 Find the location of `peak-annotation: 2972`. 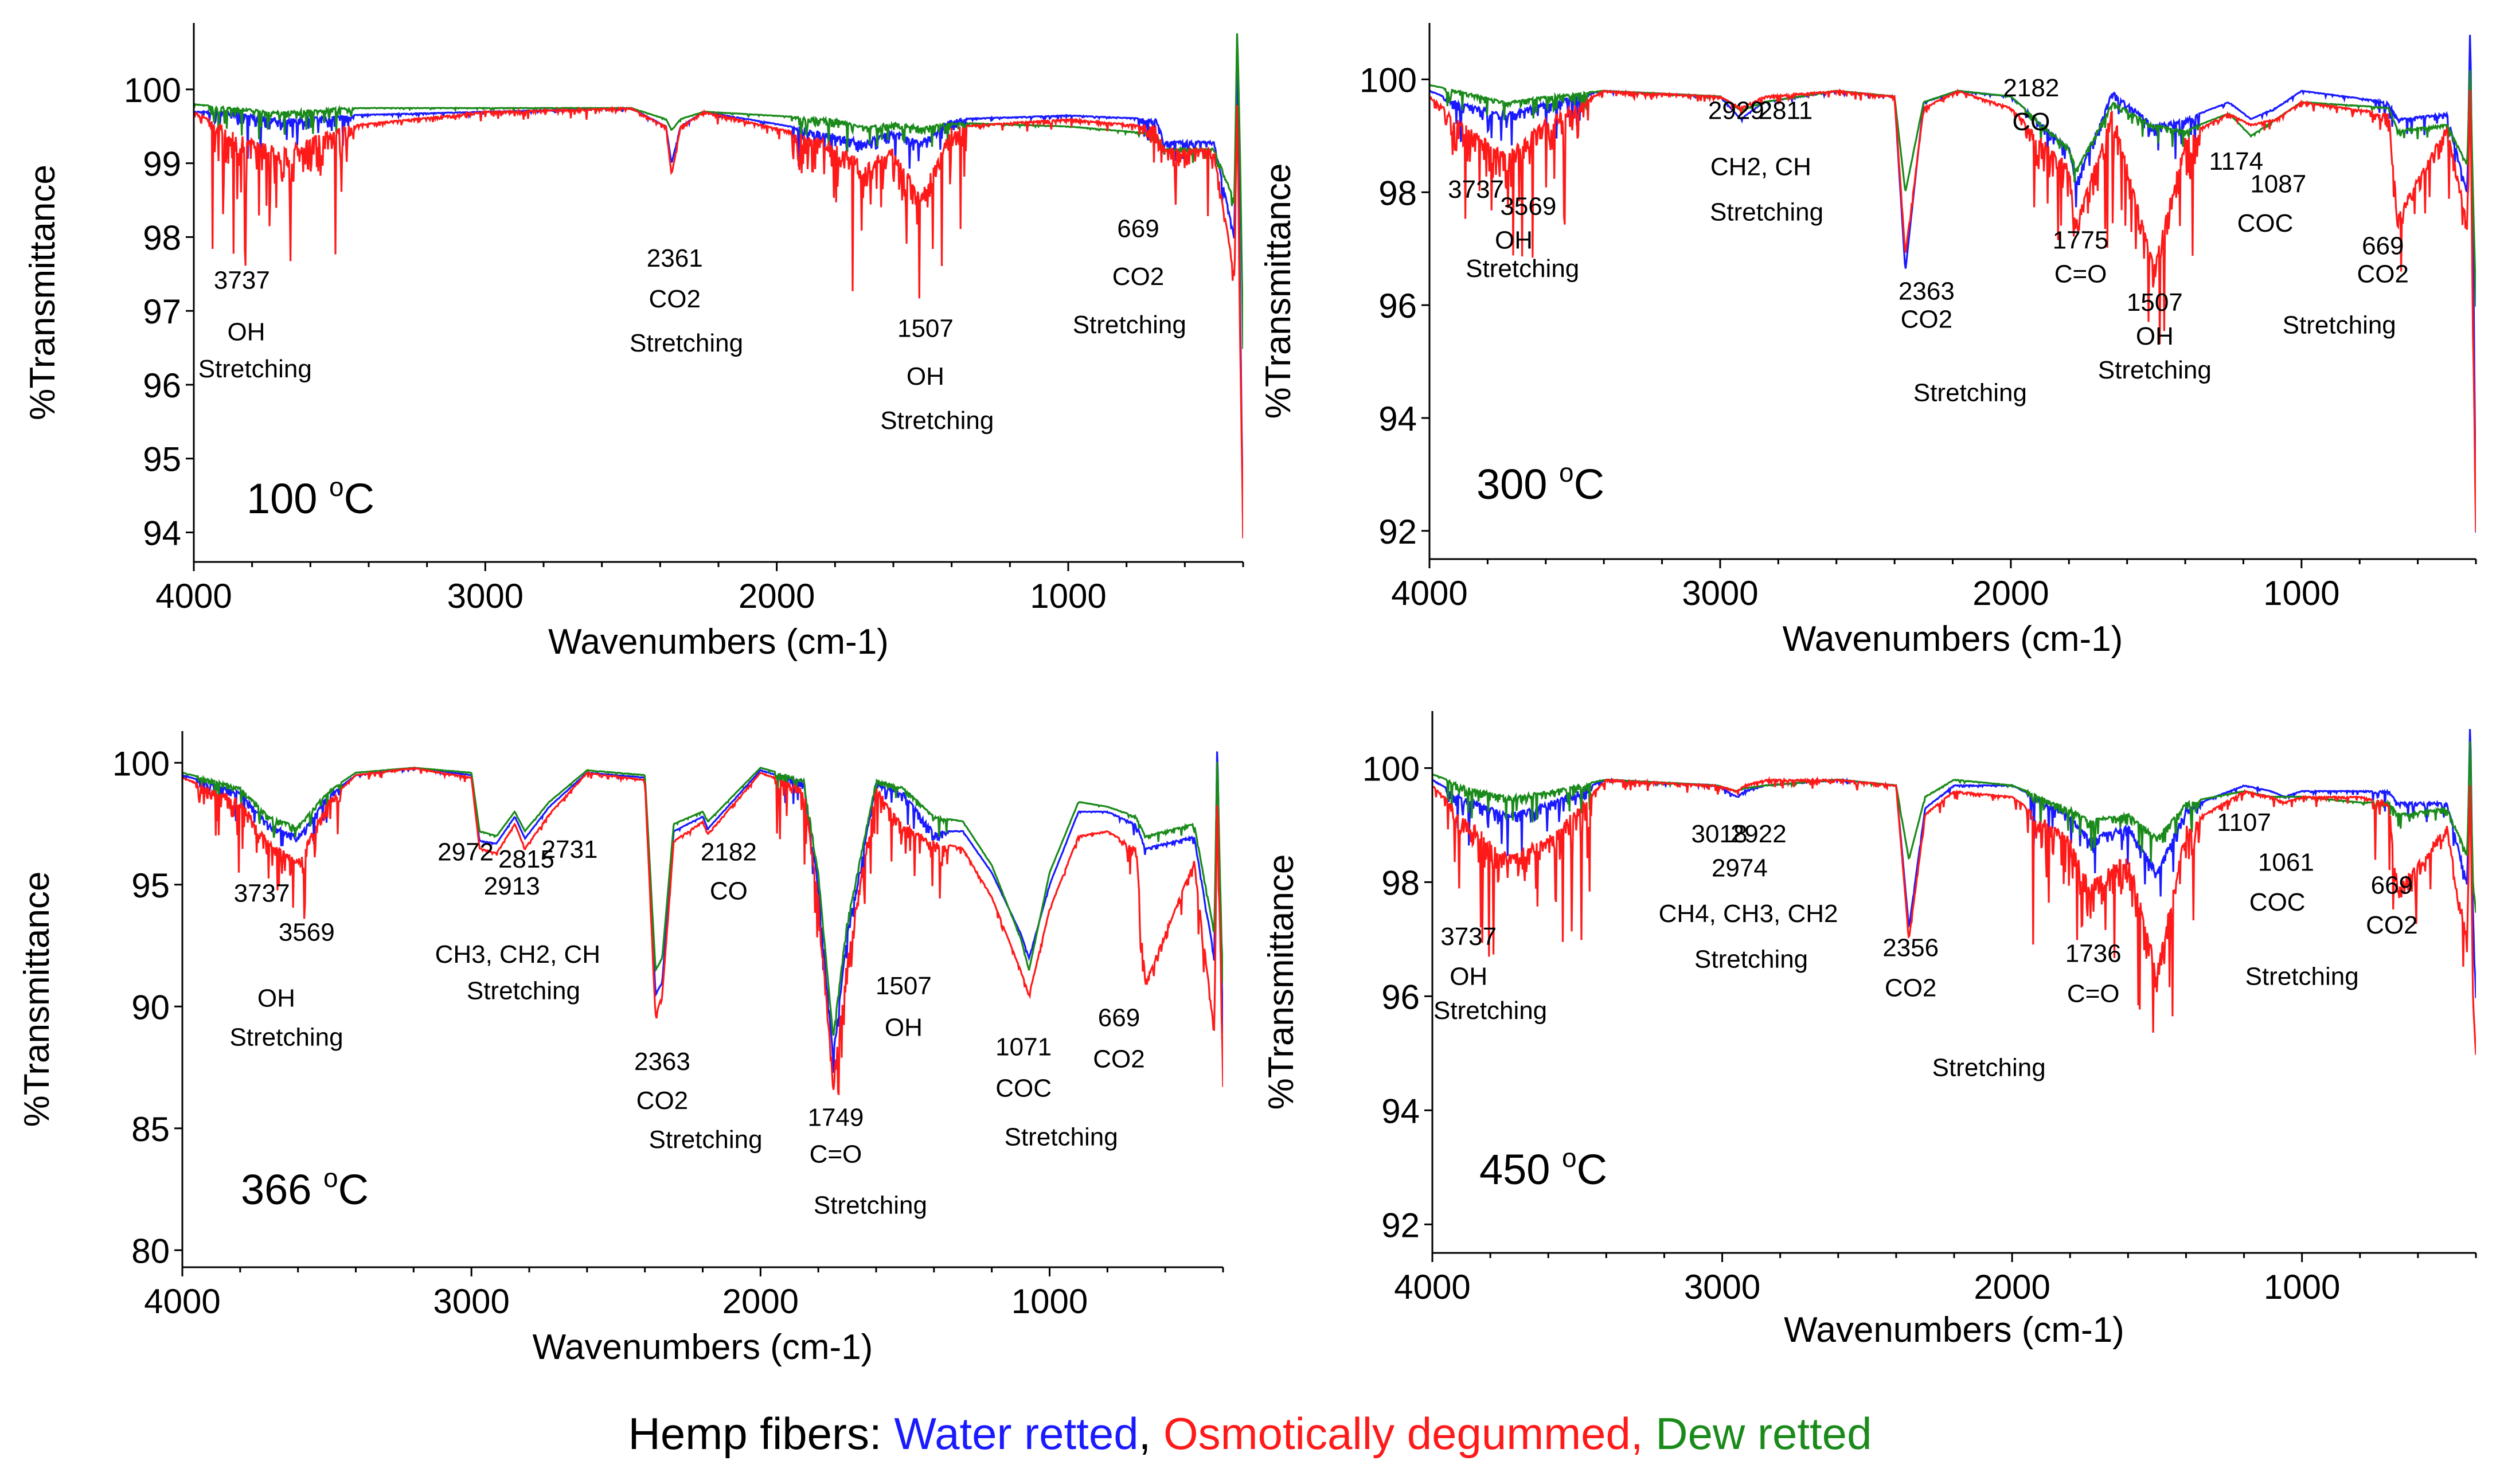

peak-annotation: 2972 is located at coordinates (466, 852).